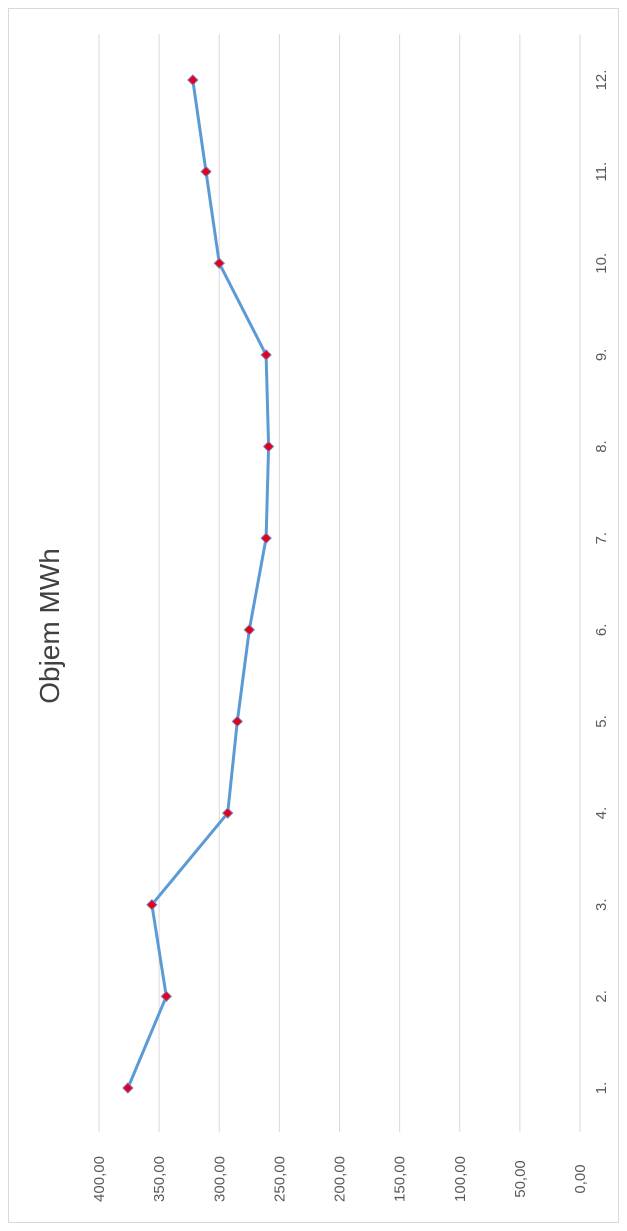 Image resolution: width=627 pixels, height=1231 pixels. I want to click on y-tick-label: 0,00, so click(580, 1178).